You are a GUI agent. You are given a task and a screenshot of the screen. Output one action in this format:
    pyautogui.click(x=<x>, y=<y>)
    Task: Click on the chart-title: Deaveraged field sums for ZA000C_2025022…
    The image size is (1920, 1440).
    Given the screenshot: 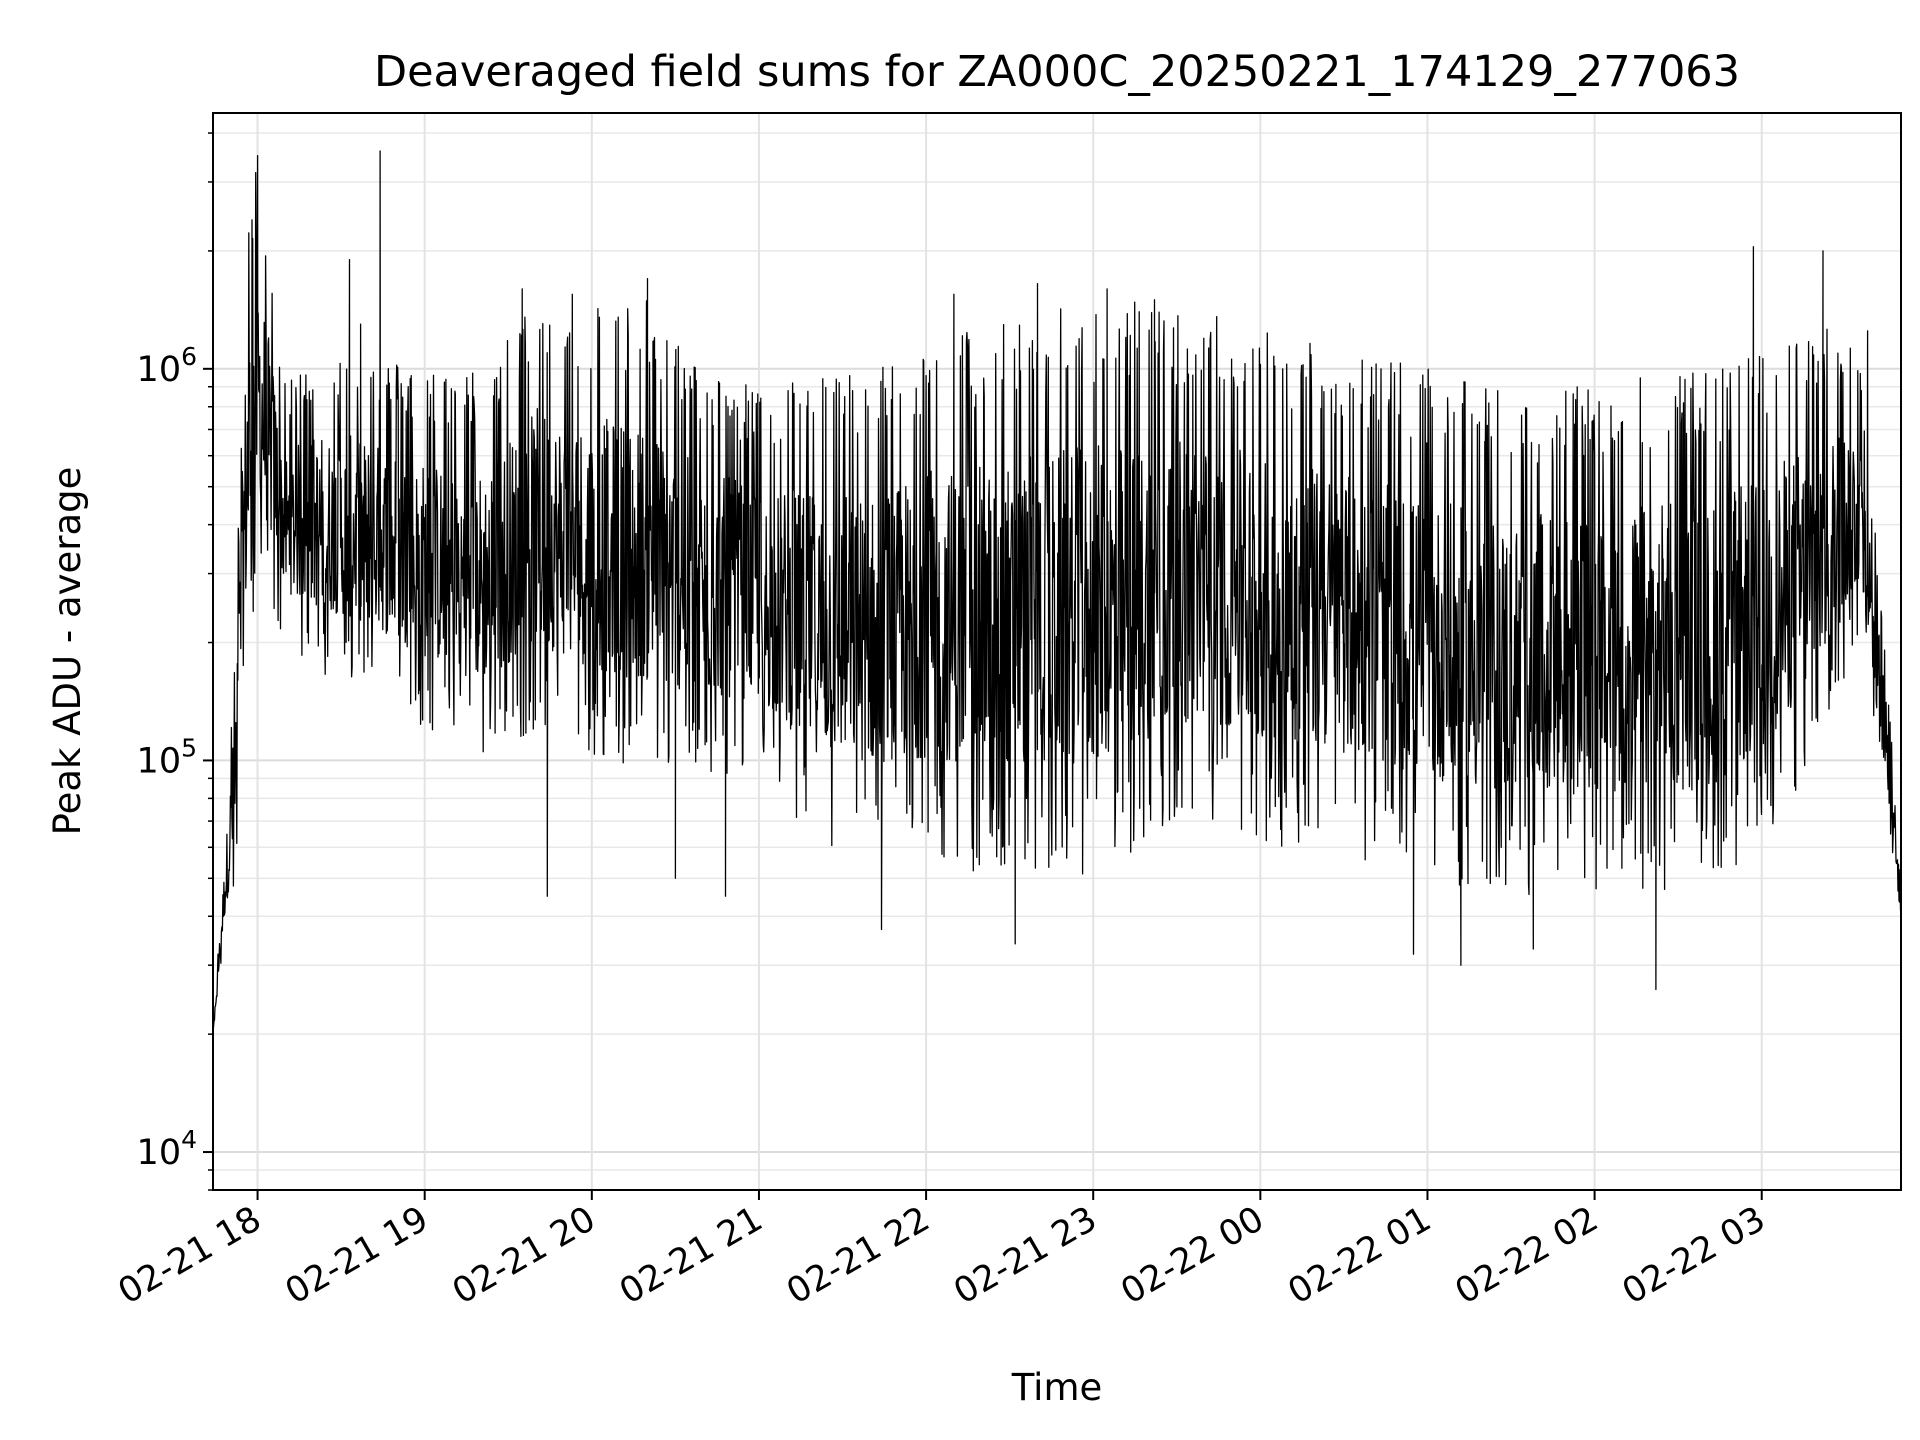 What is the action you would take?
    pyautogui.click(x=1057, y=72)
    